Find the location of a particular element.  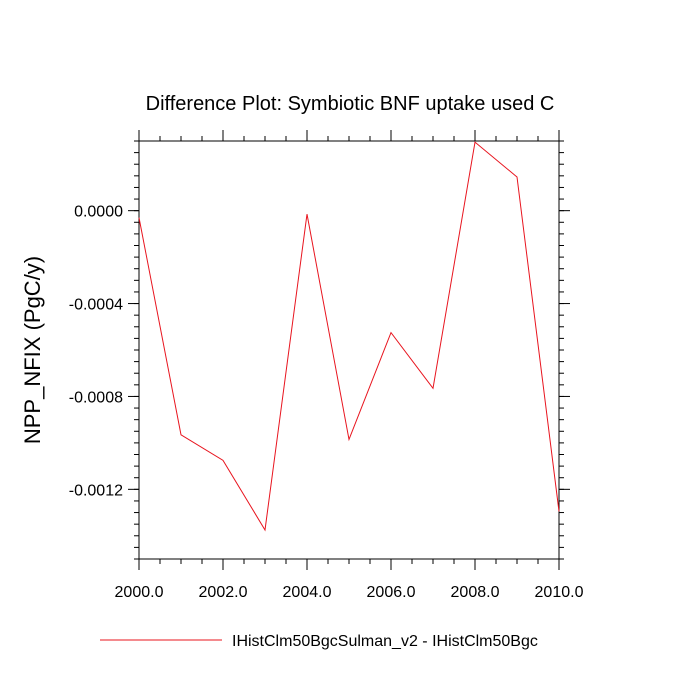

x-tick-label: 2010.0 is located at coordinates (559, 592).